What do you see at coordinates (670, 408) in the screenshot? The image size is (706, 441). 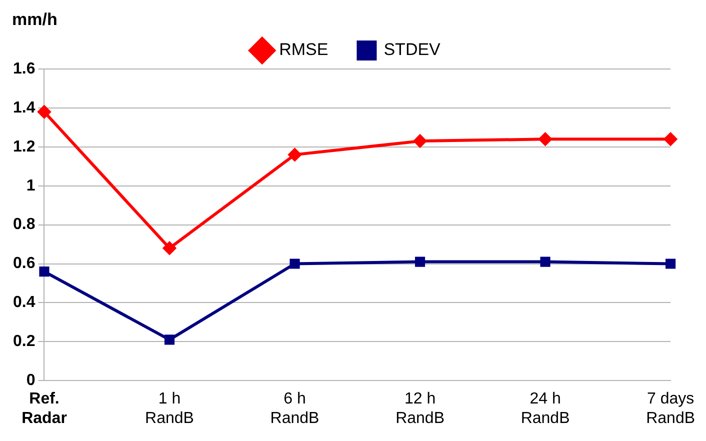 I see `x-tick-label: 7 days RandB` at bounding box center [670, 408].